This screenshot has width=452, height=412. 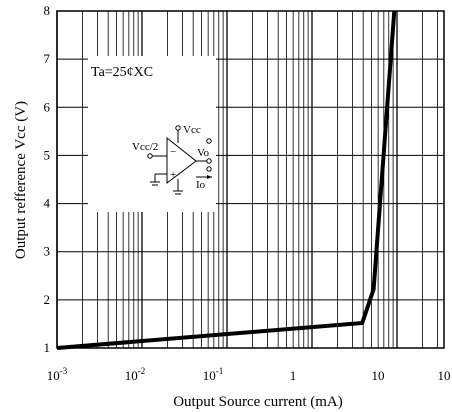 What do you see at coordinates (145, 147) in the screenshot?
I see `vcc2-label: Vcc/2` at bounding box center [145, 147].